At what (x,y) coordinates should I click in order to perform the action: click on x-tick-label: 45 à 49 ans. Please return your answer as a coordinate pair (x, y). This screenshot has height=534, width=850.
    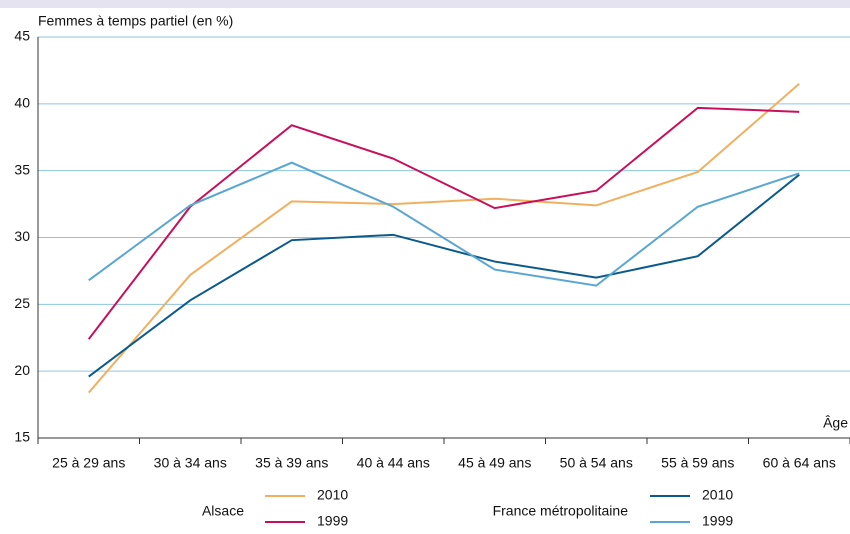
    Looking at the image, I should click on (494, 463).